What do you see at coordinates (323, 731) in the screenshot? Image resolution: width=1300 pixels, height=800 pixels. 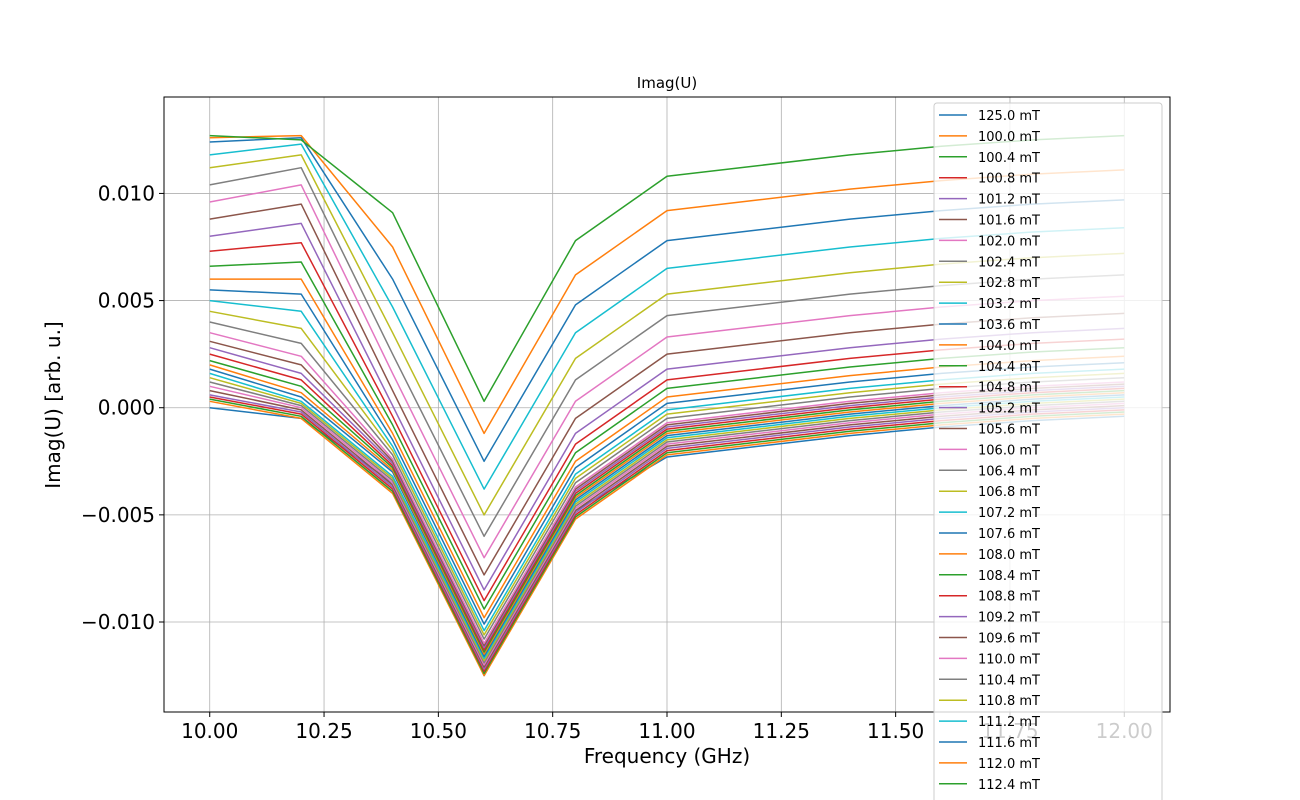 I see `x-tick-label: 10.25` at bounding box center [323, 731].